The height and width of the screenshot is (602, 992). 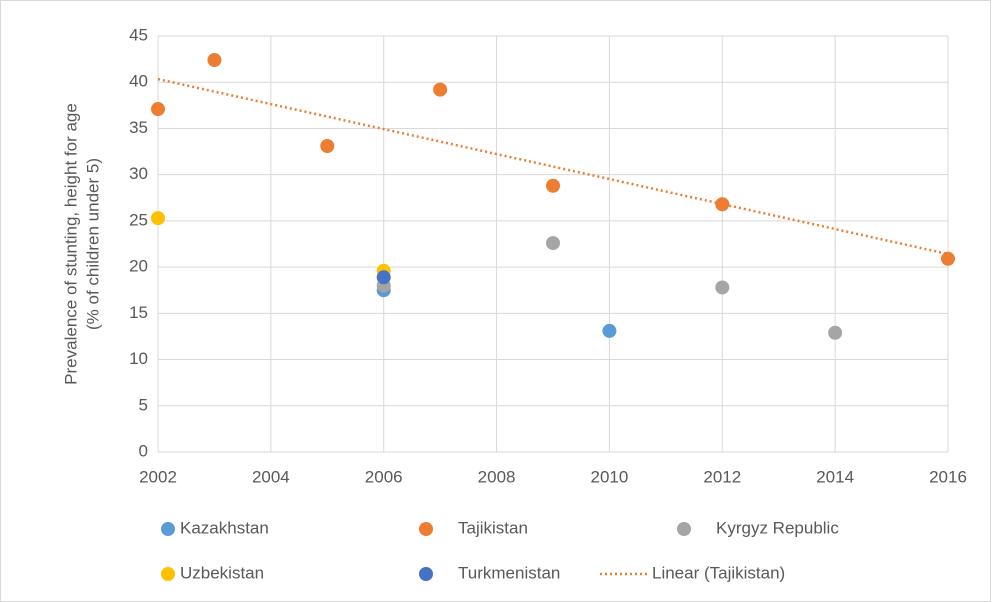 What do you see at coordinates (138, 81) in the screenshot?
I see `y-tick-label: 40` at bounding box center [138, 81].